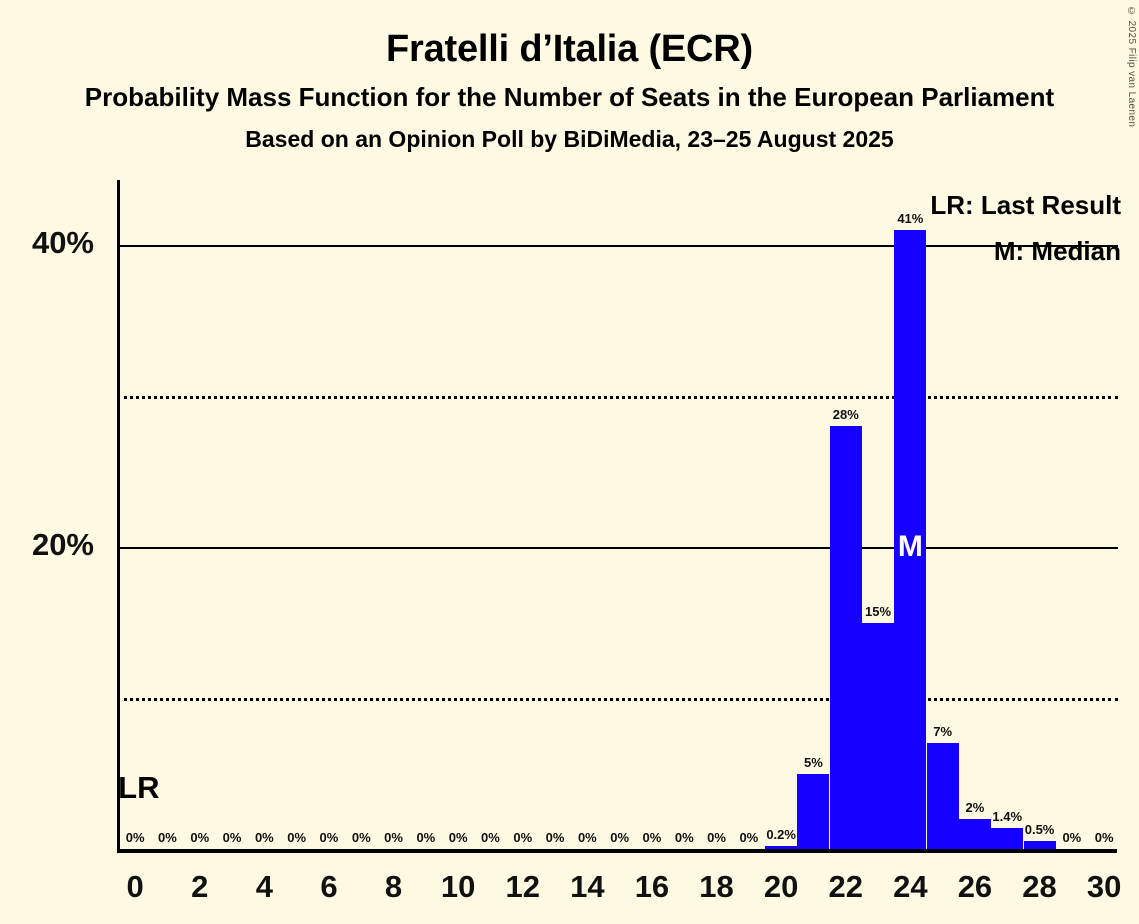  Describe the element at coordinates (910, 218) in the screenshot. I see `bar-value-label-seat-24: 41%` at that location.